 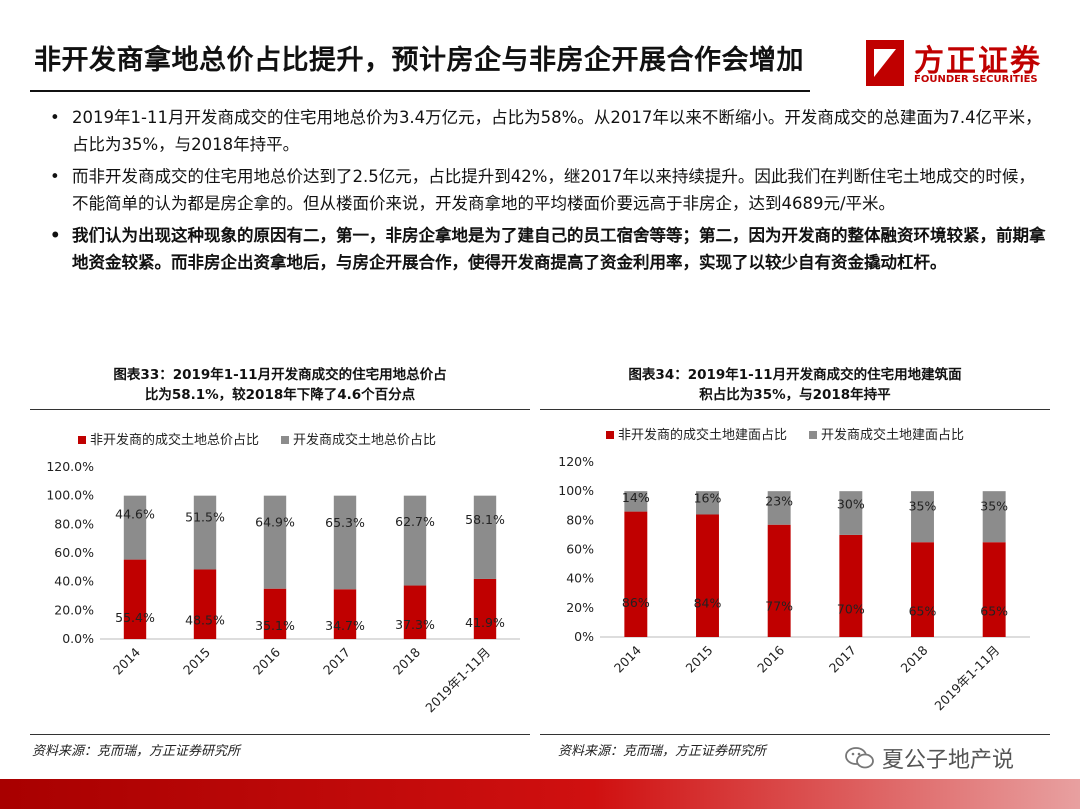 I want to click on legend-label: 开发商成交土地建面占比, so click(x=892, y=435).